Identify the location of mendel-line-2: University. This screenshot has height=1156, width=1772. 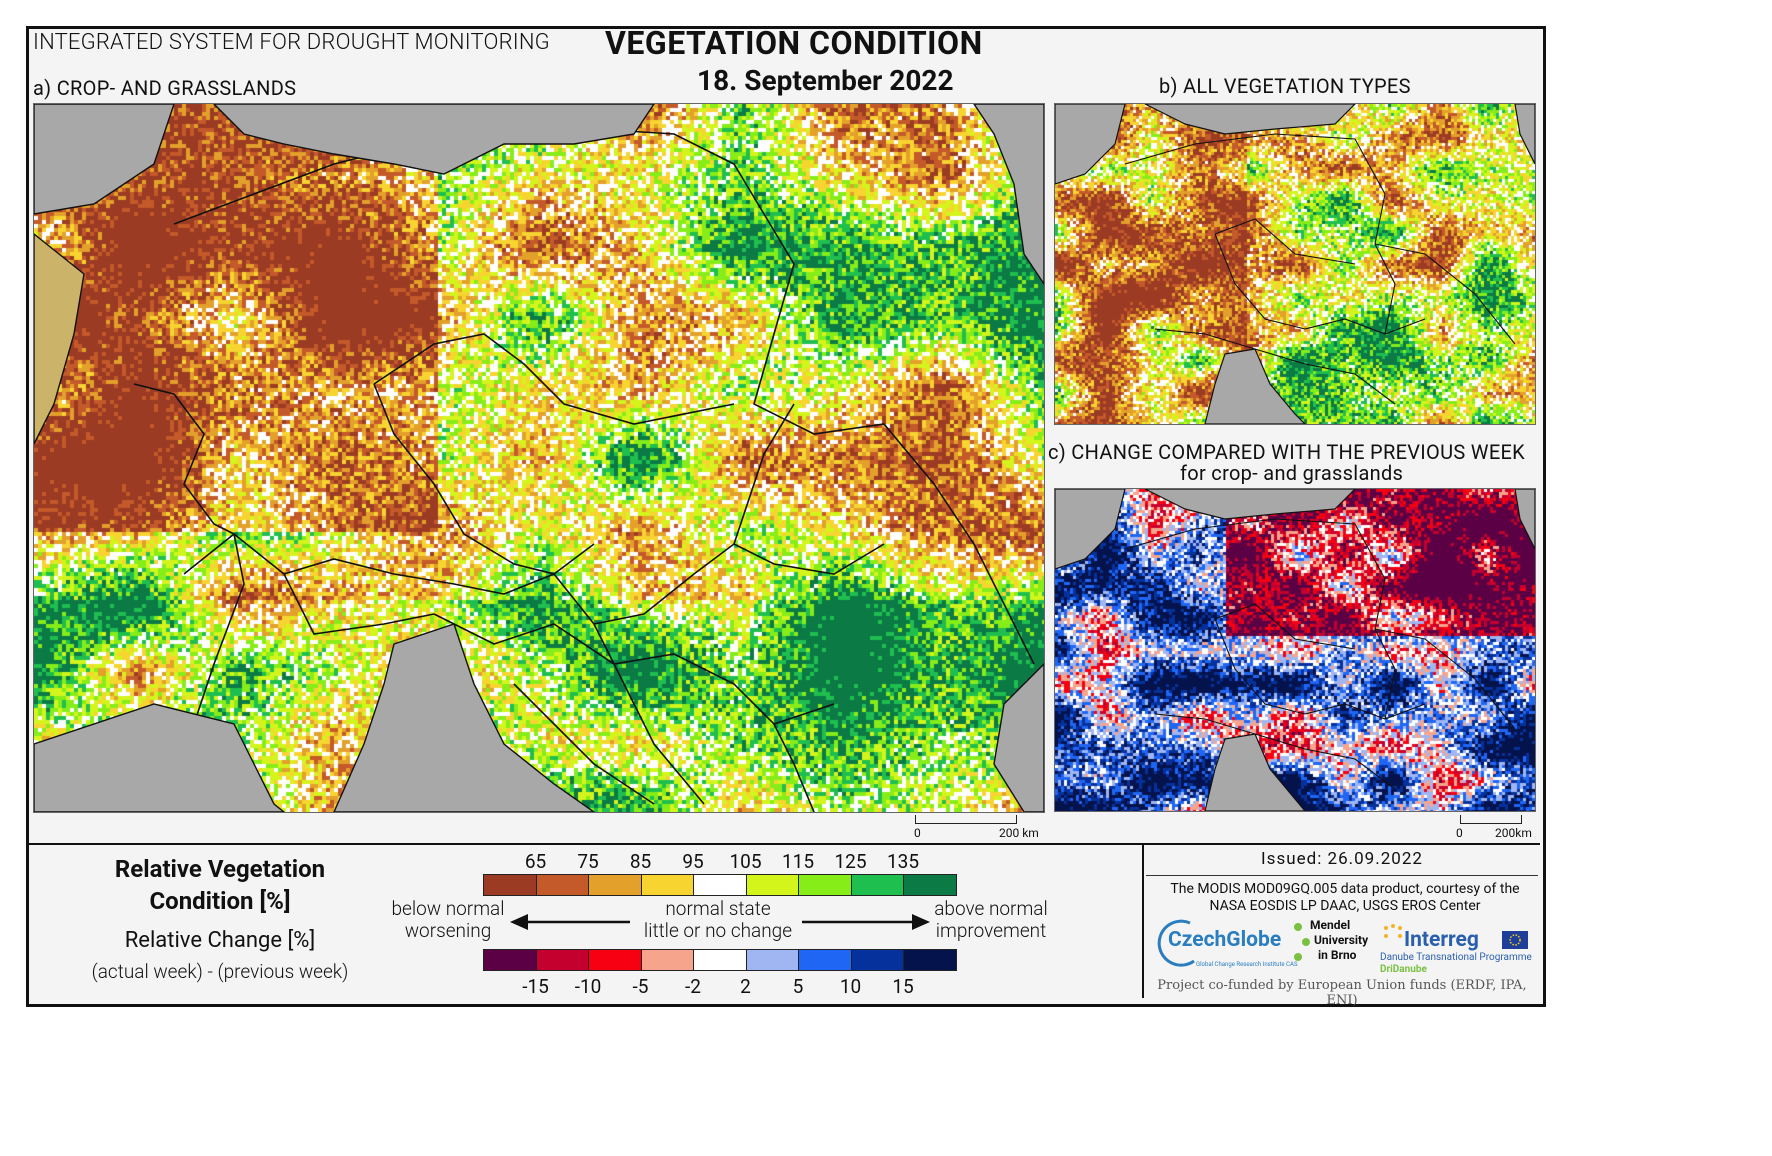
(1341, 940).